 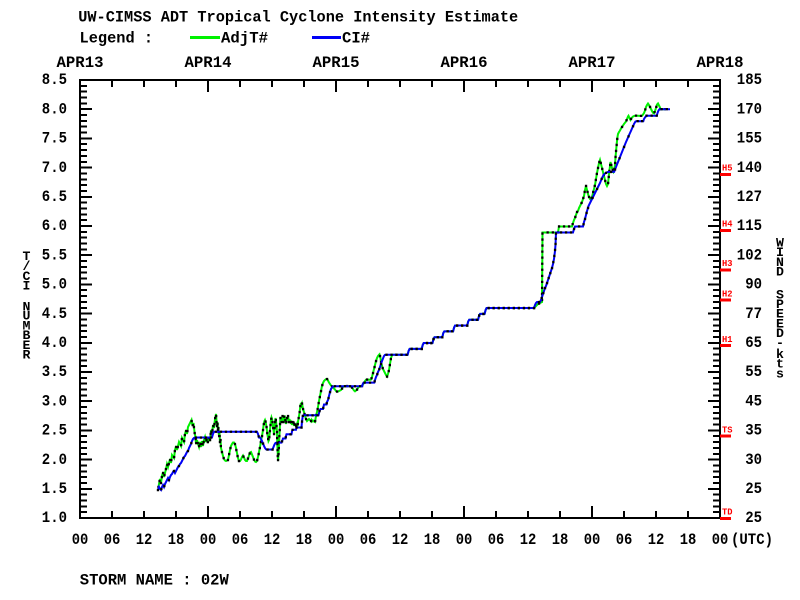 I want to click on svg-text: CI#, so click(x=356, y=38).